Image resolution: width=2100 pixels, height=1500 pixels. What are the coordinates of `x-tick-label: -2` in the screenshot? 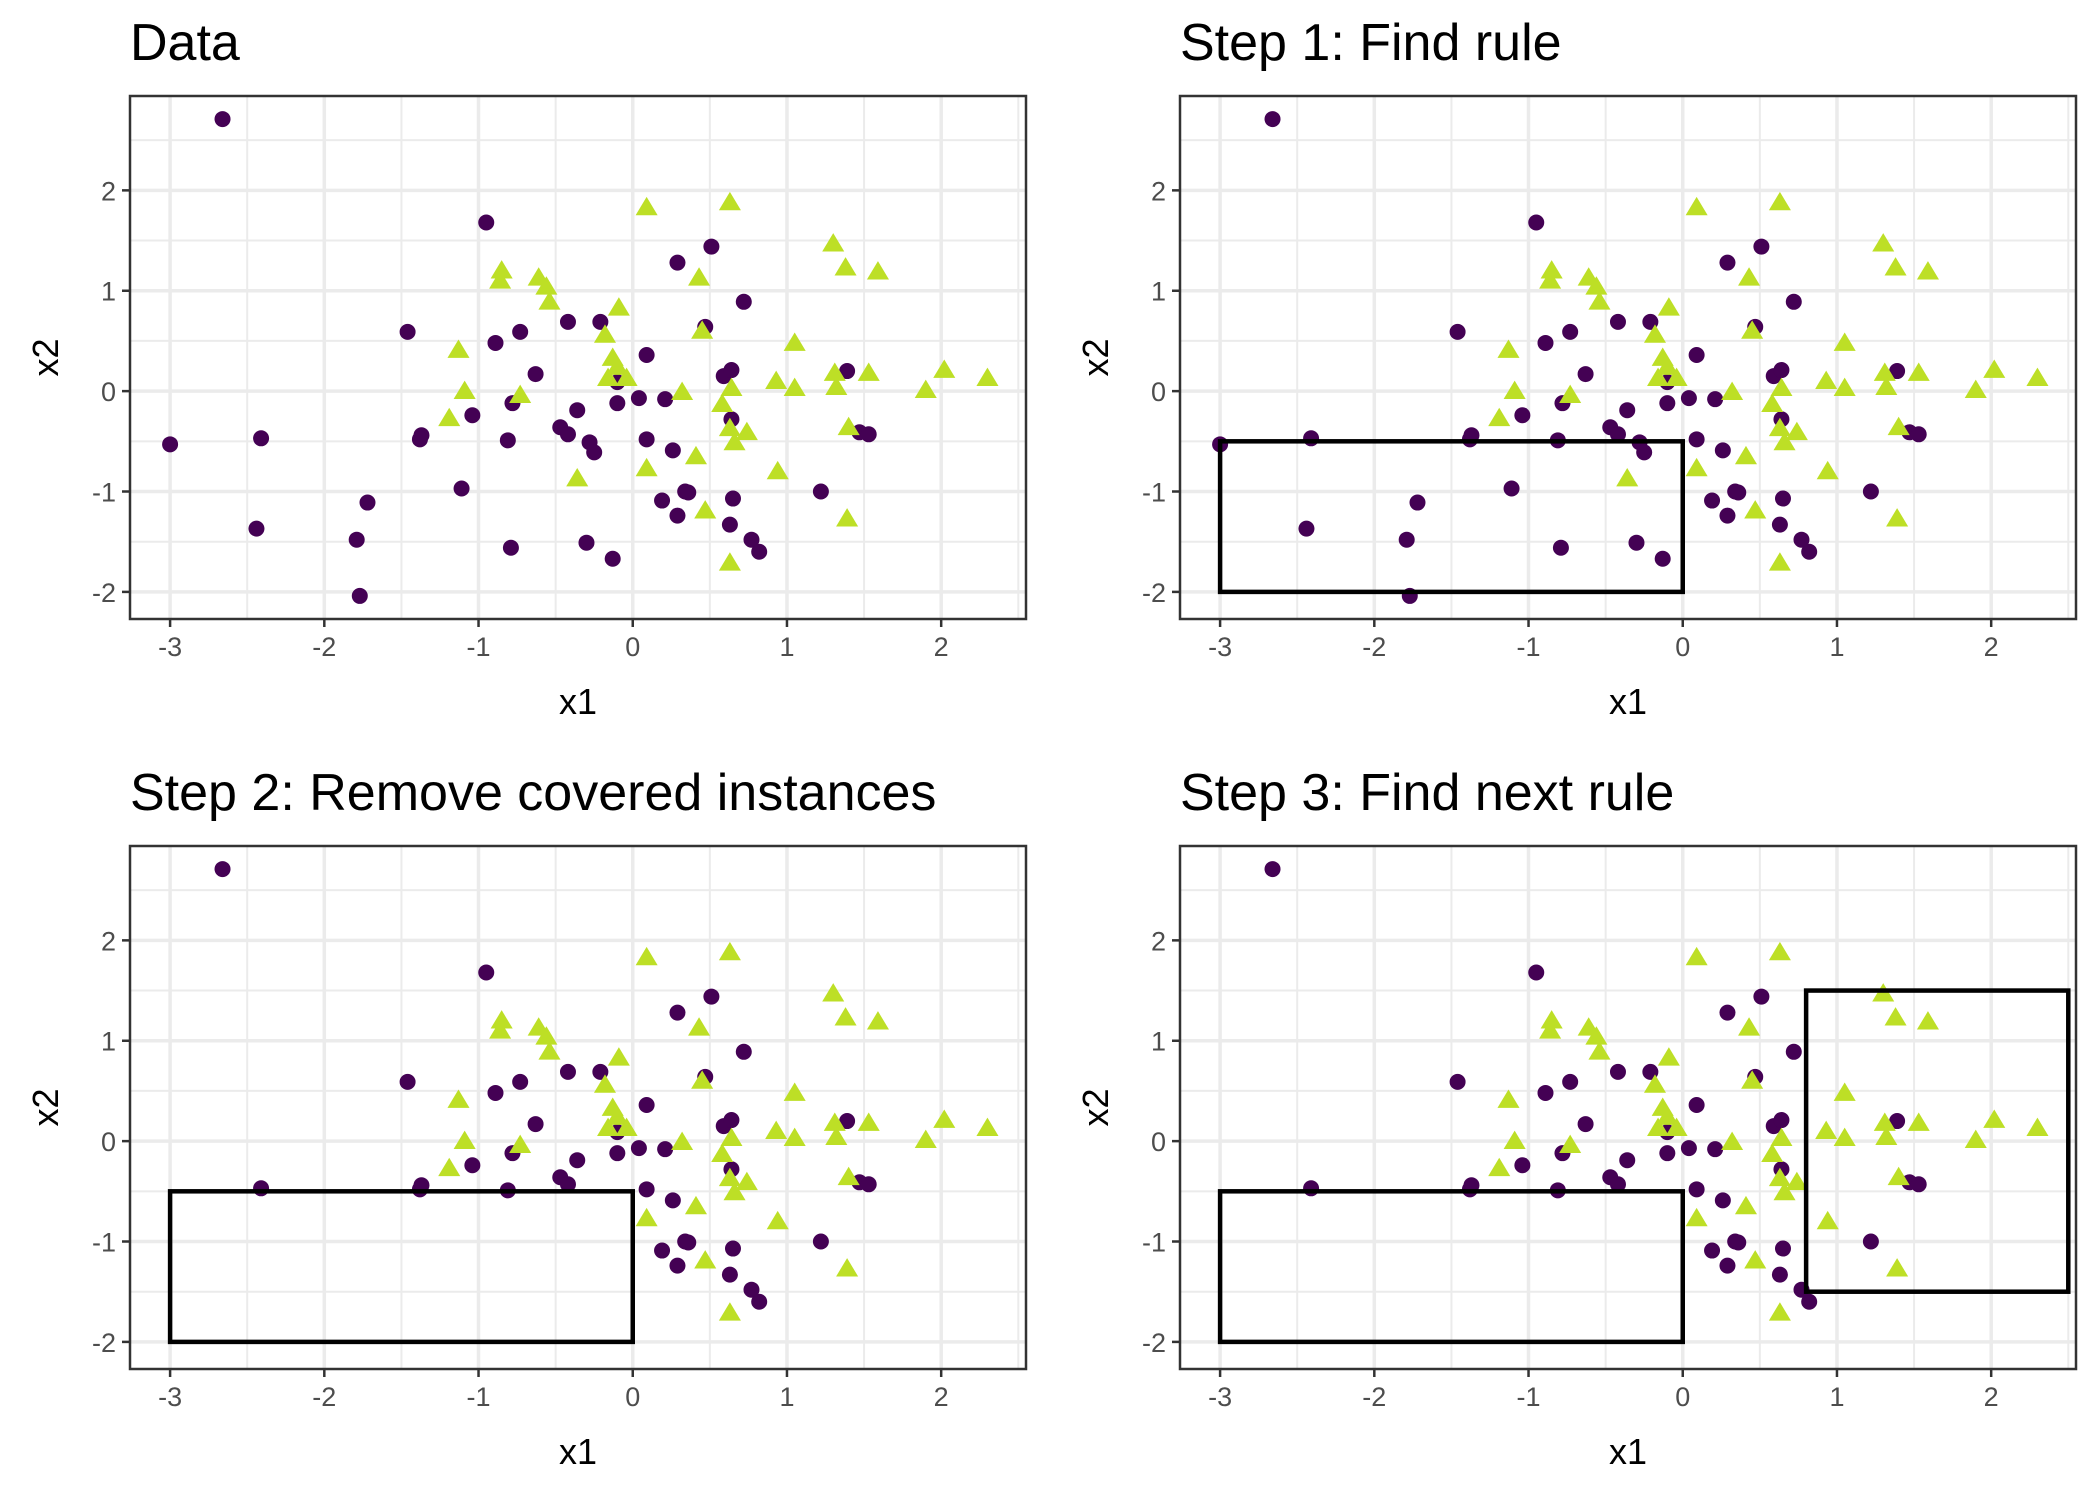 It's located at (324, 647).